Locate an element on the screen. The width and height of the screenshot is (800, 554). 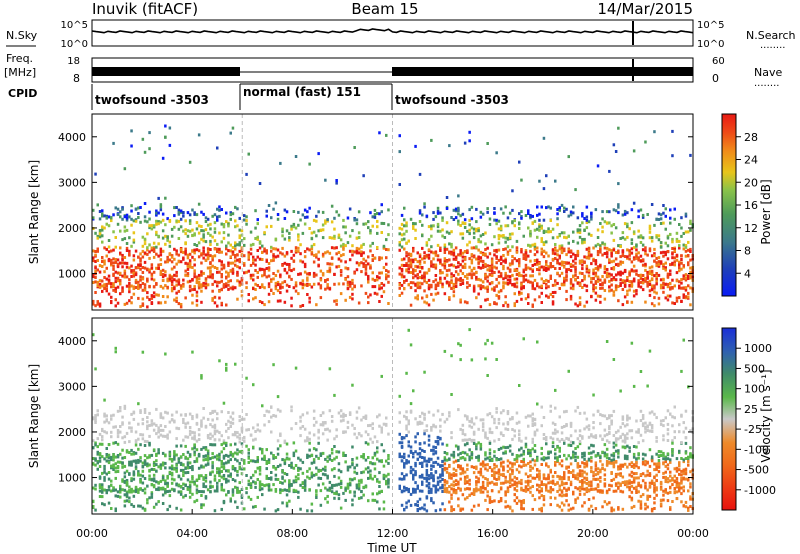
power-cell-2064 is located at coordinates (503, 213).